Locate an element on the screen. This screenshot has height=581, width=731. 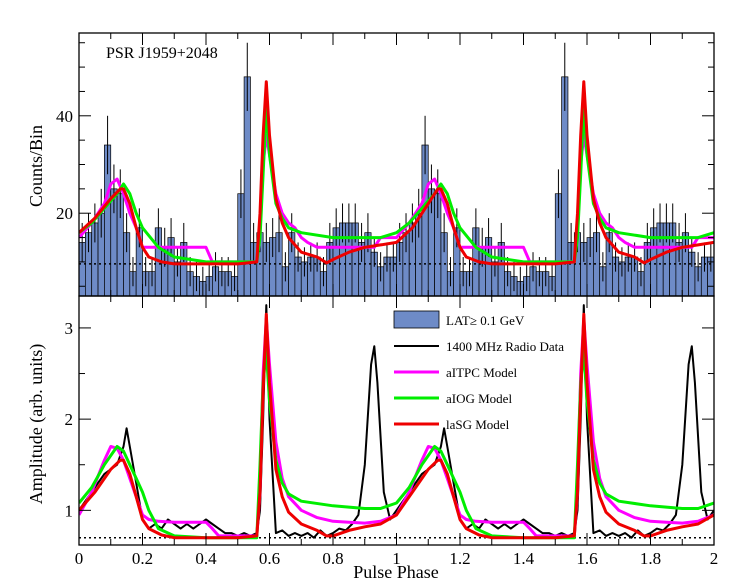
x-tick-label: 0.8 is located at coordinates (332, 558).